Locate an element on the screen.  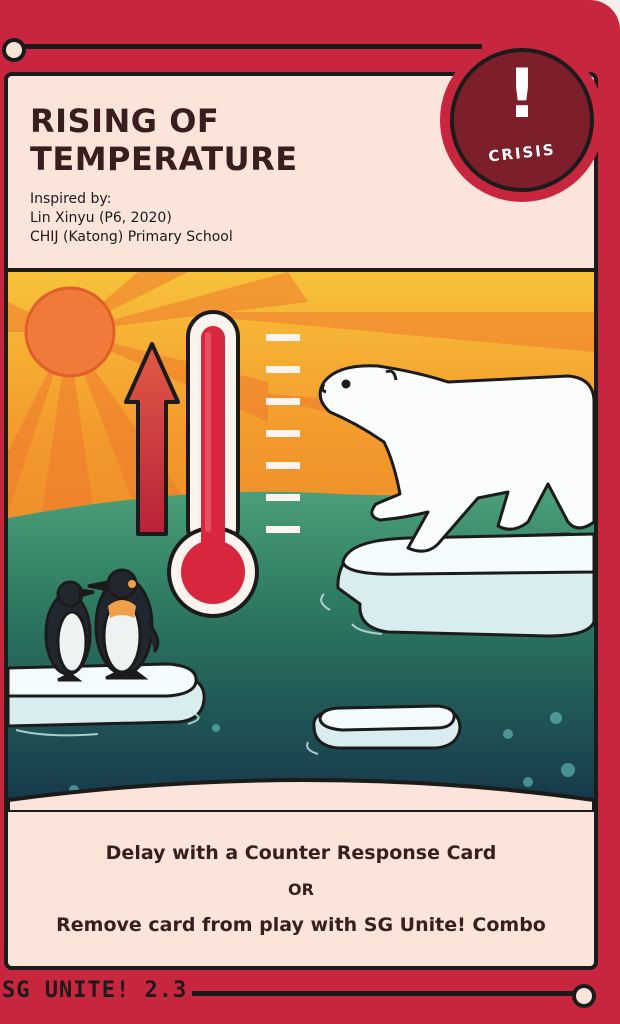
crisis-badge: ! CRISIS is located at coordinates (522, 120).